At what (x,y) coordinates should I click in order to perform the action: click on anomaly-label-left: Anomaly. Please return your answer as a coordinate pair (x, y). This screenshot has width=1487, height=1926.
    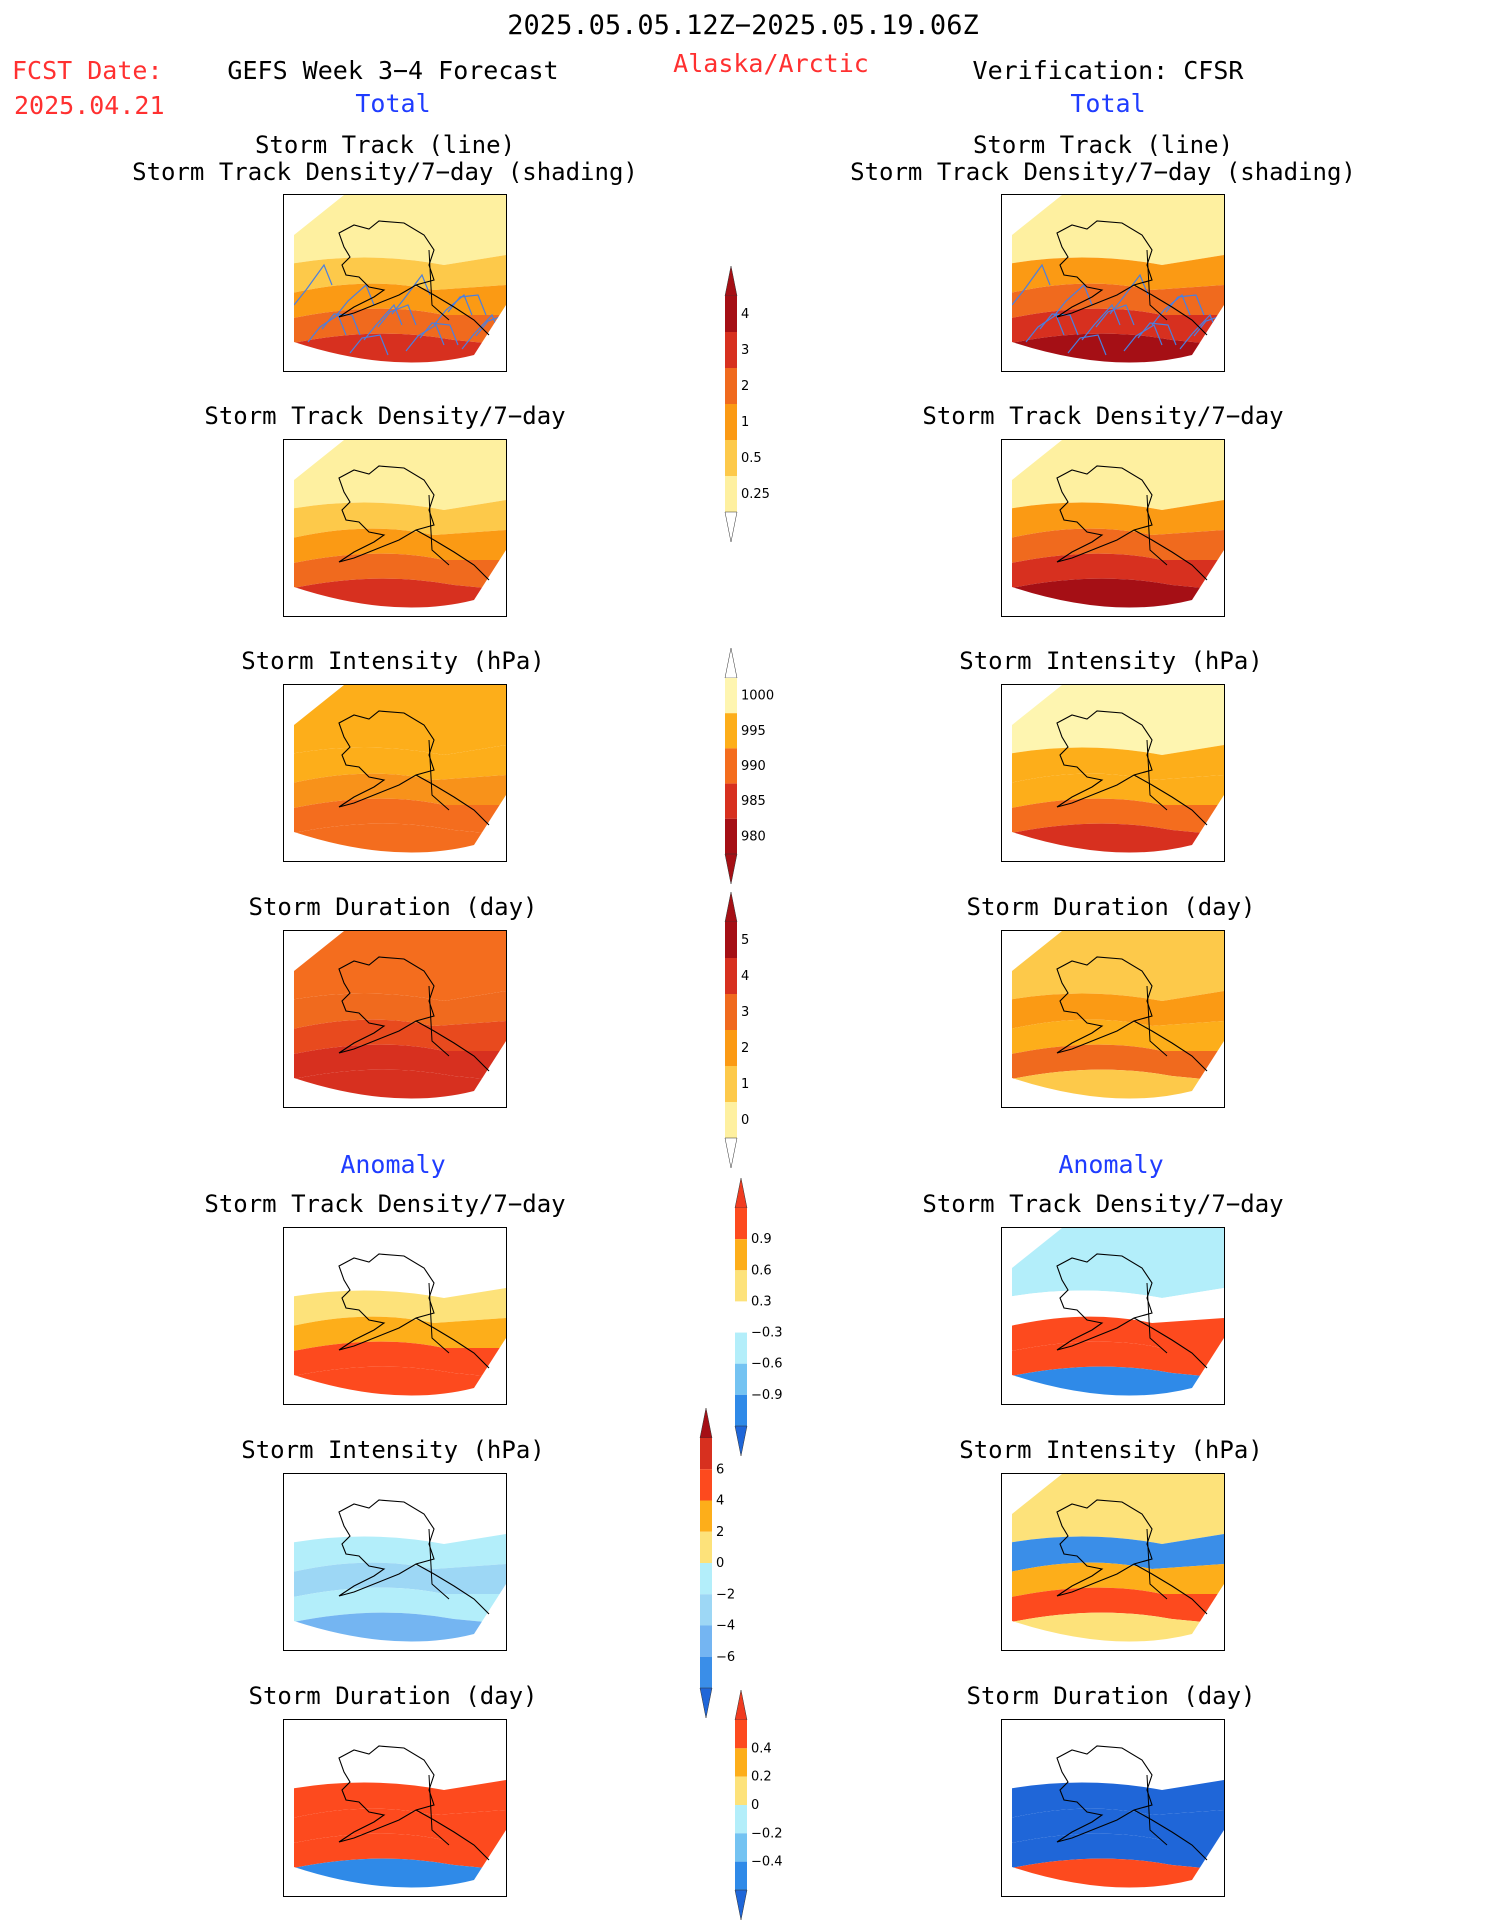
    Looking at the image, I should click on (393, 1164).